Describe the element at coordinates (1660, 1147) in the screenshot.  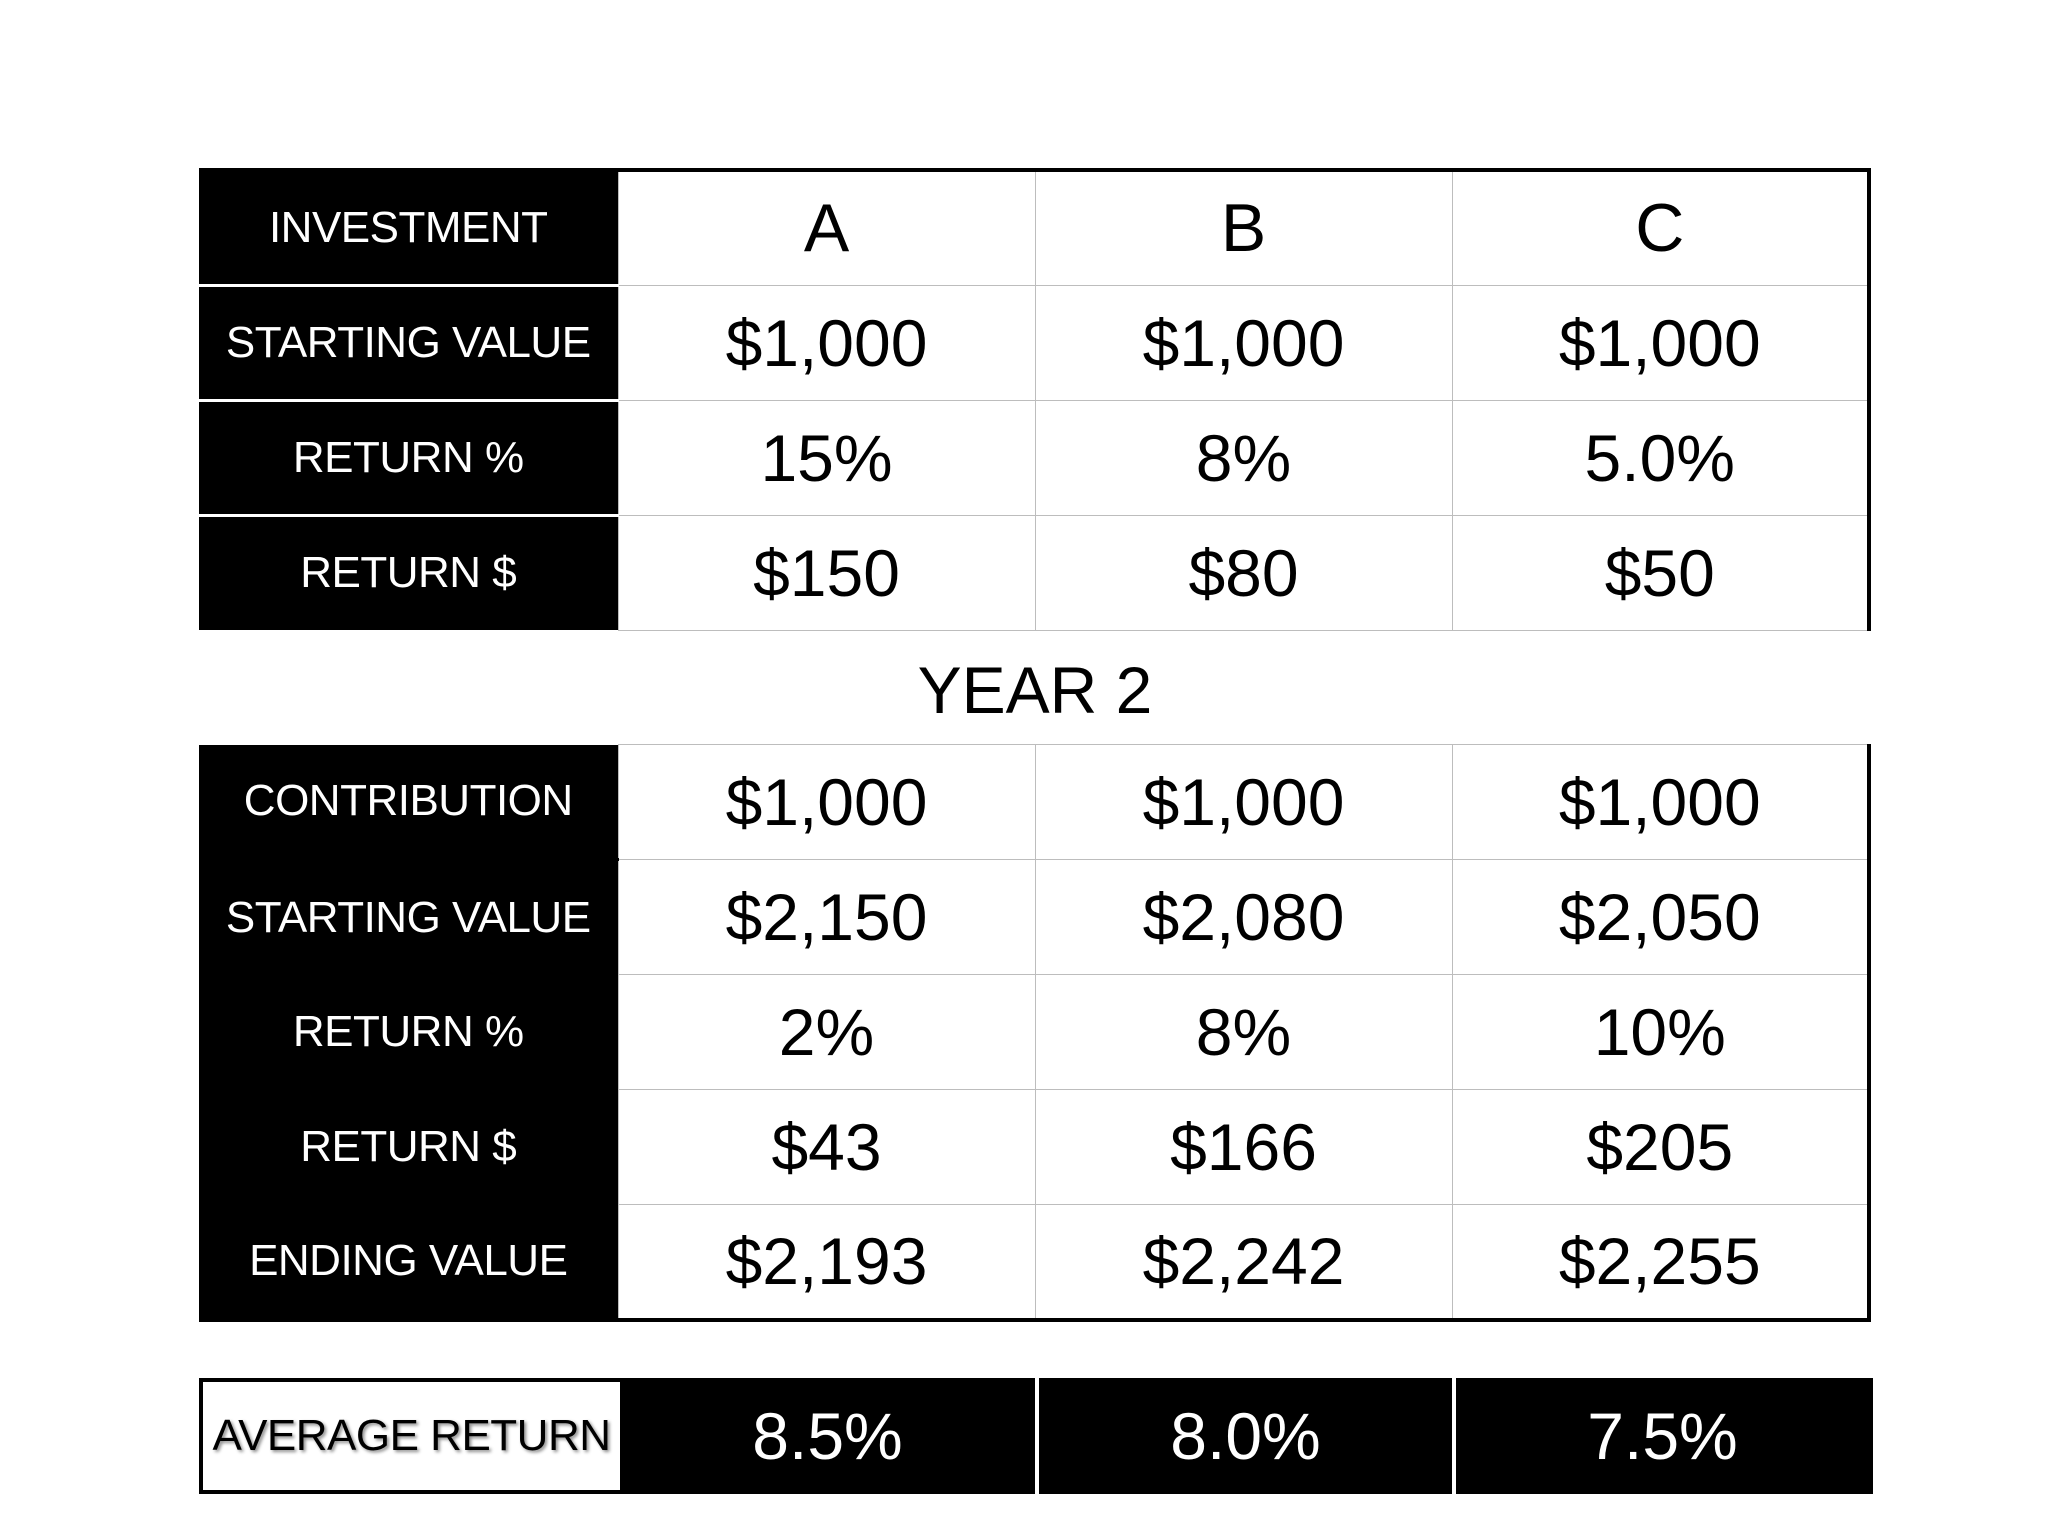
I see `table-cell: $205` at that location.